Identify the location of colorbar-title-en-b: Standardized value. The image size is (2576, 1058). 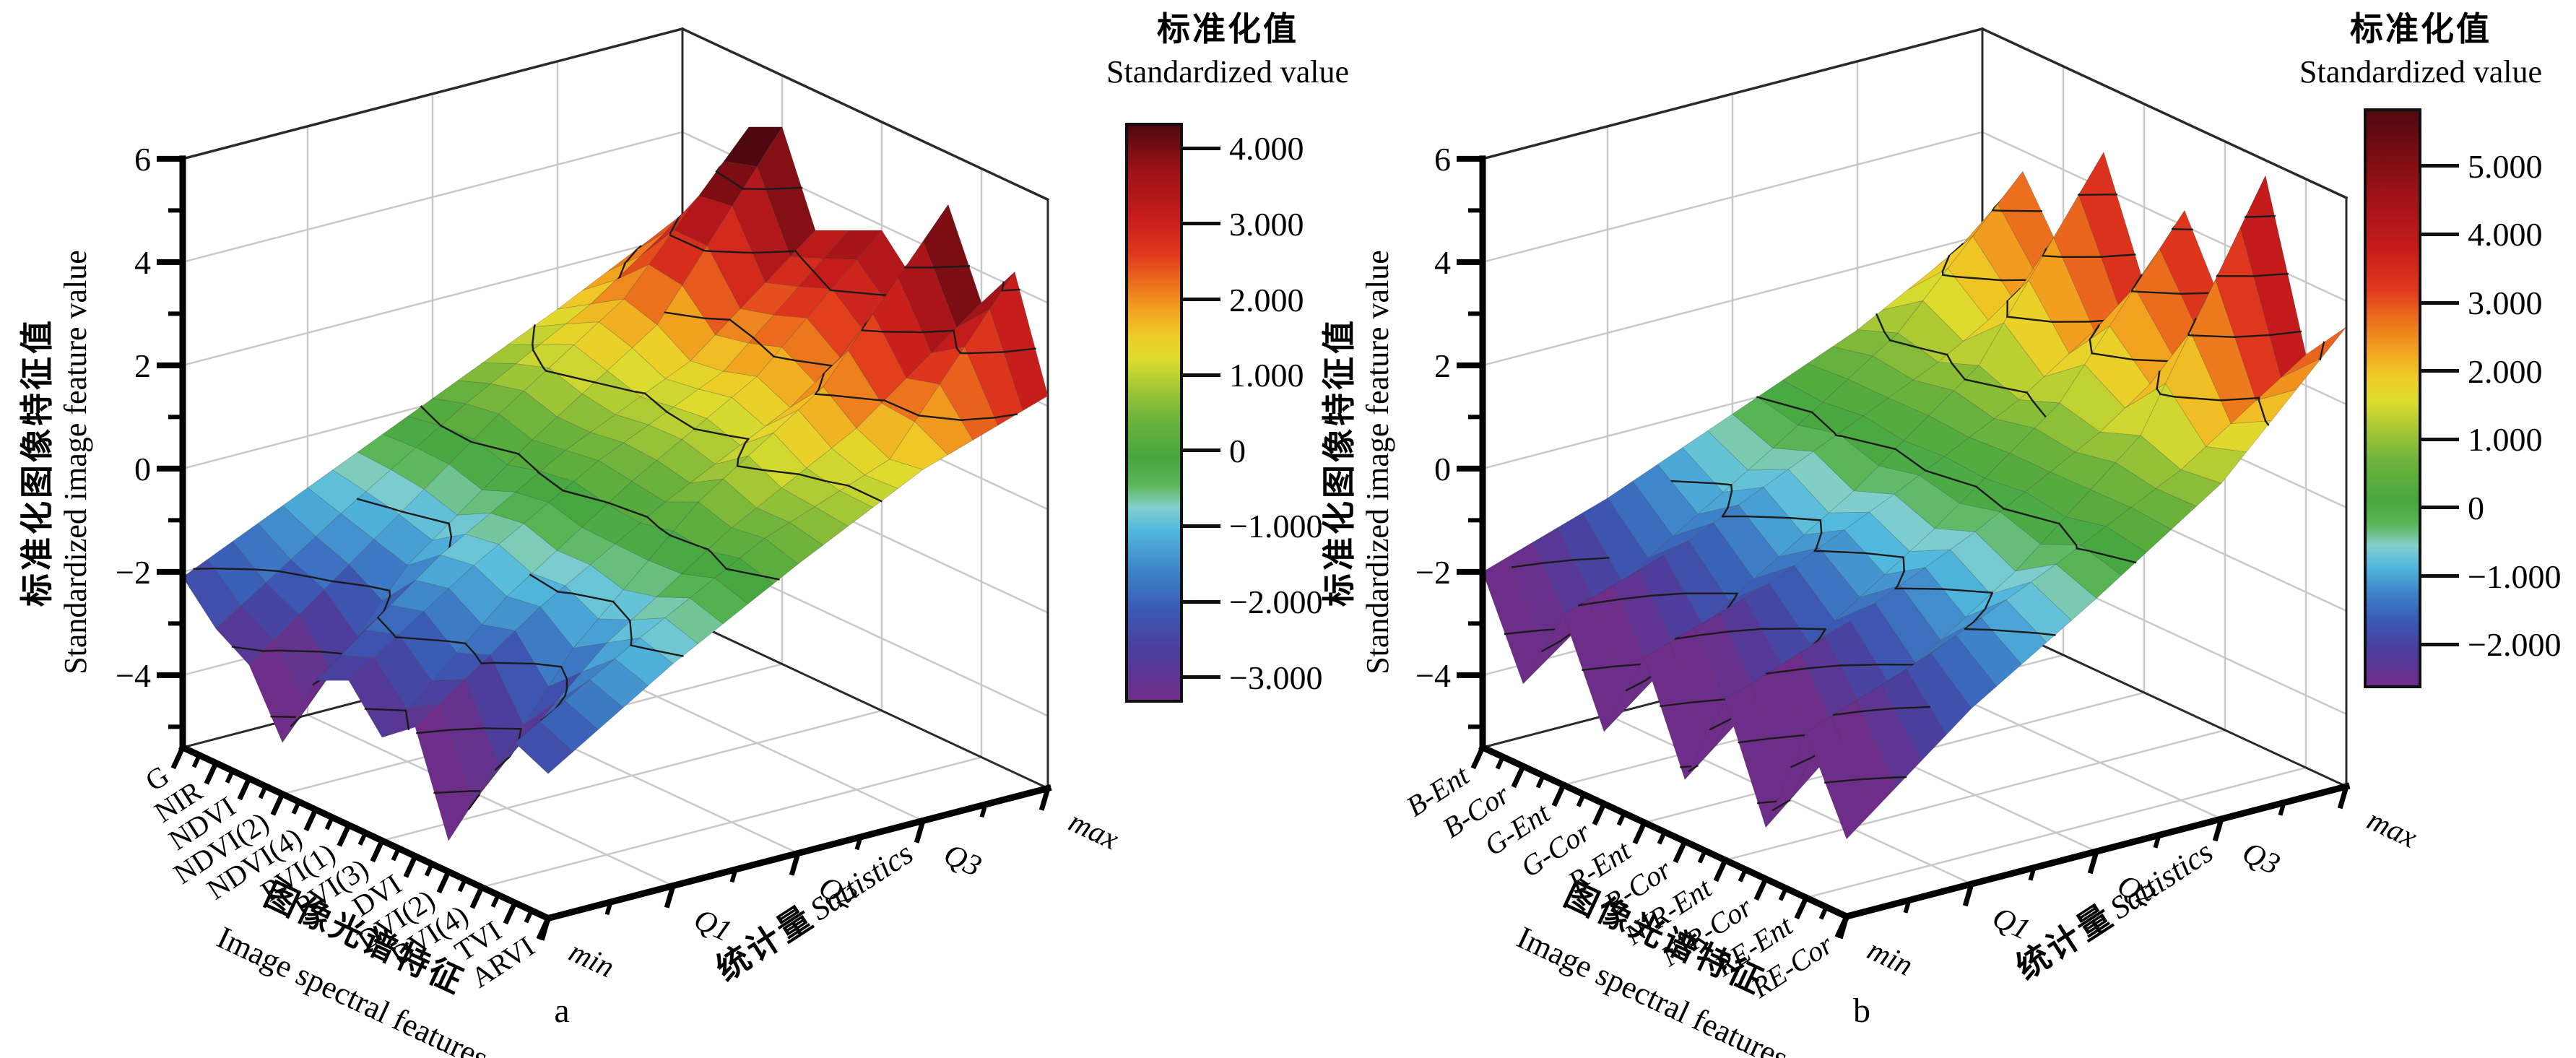
(2420, 72).